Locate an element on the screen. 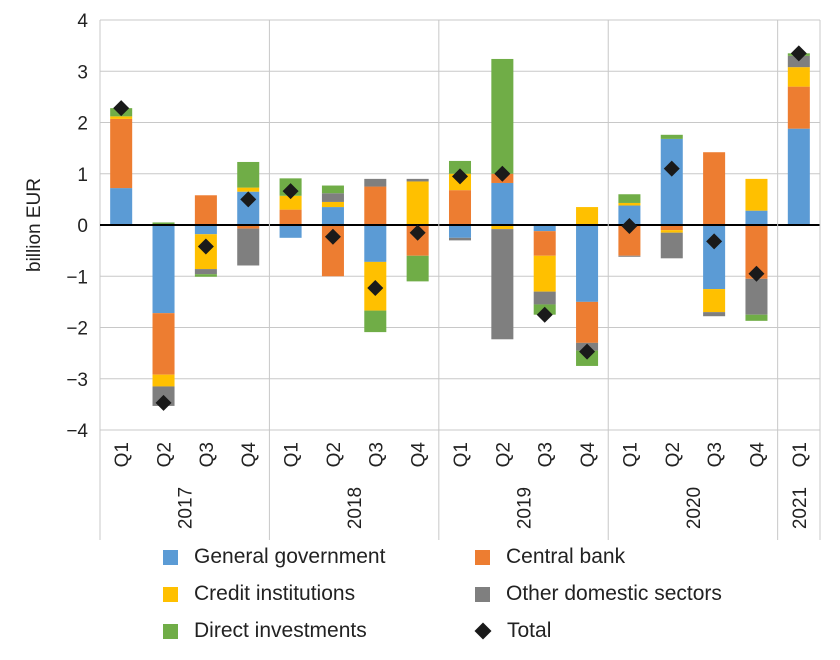 The width and height of the screenshot is (840, 660). y-tick-label: −2 is located at coordinates (77, 329).